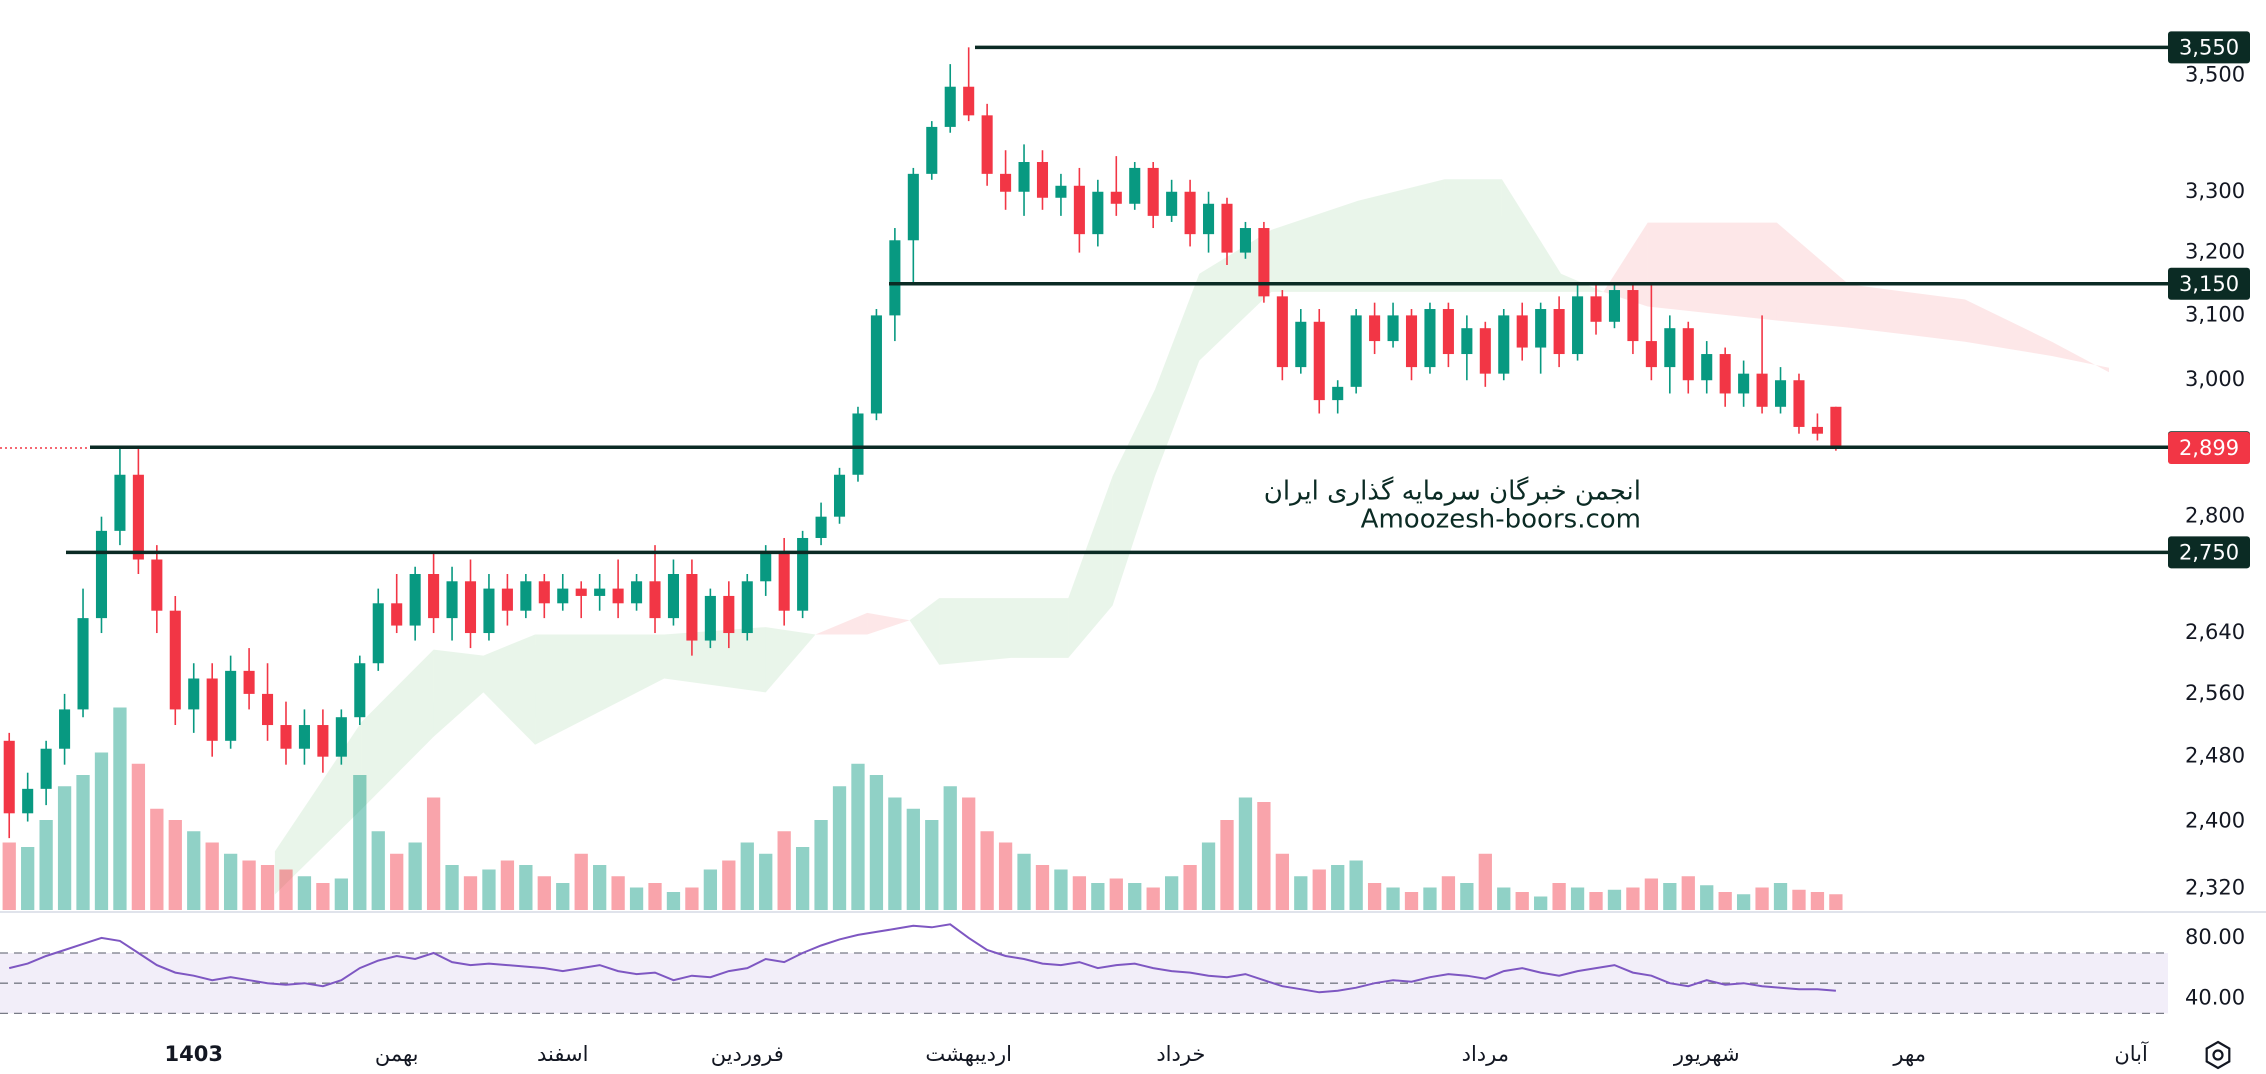 This screenshot has width=2266, height=1074. What do you see at coordinates (2215, 821) in the screenshot?
I see `y-tick-label: 2,400` at bounding box center [2215, 821].